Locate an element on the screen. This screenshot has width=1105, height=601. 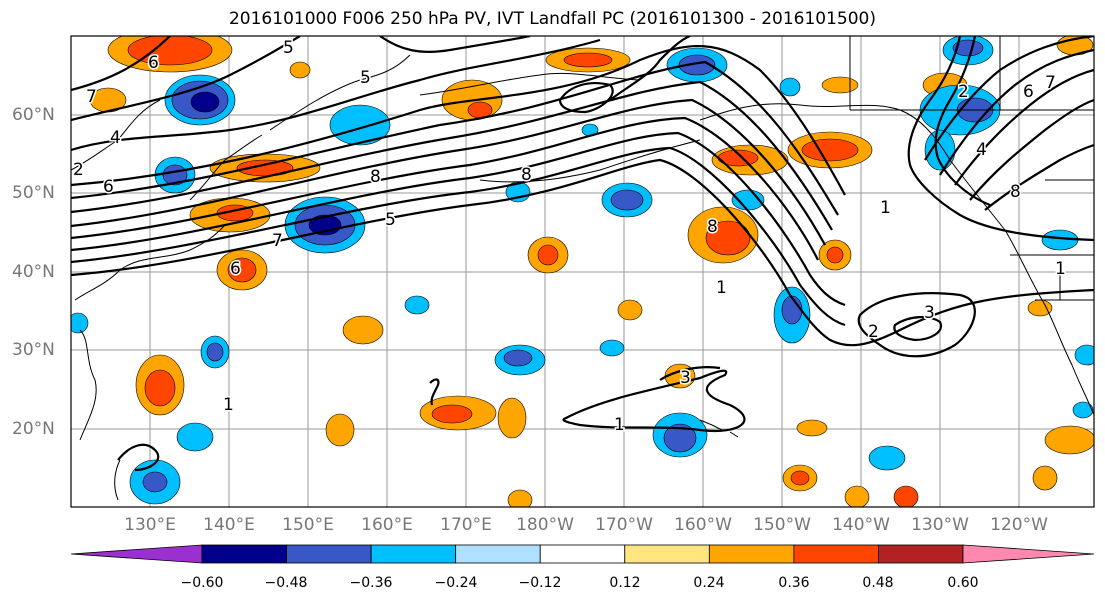
lon-label: 140°W is located at coordinates (861, 525).